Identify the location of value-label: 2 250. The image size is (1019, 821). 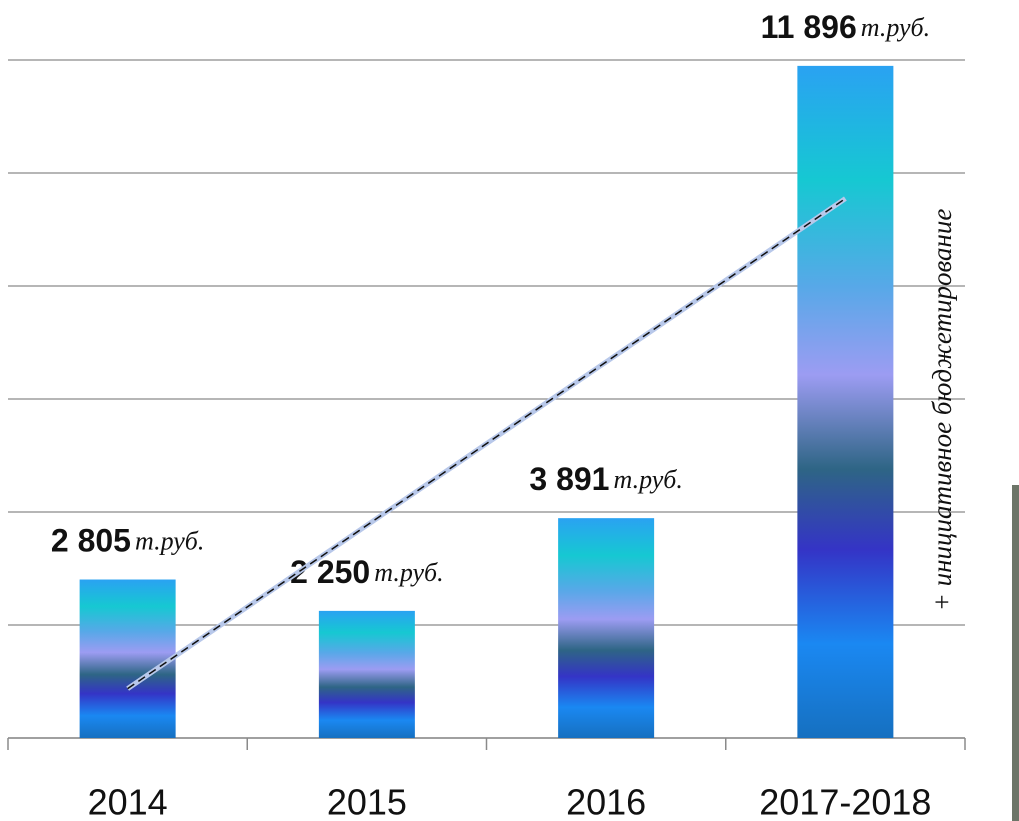
(330, 572).